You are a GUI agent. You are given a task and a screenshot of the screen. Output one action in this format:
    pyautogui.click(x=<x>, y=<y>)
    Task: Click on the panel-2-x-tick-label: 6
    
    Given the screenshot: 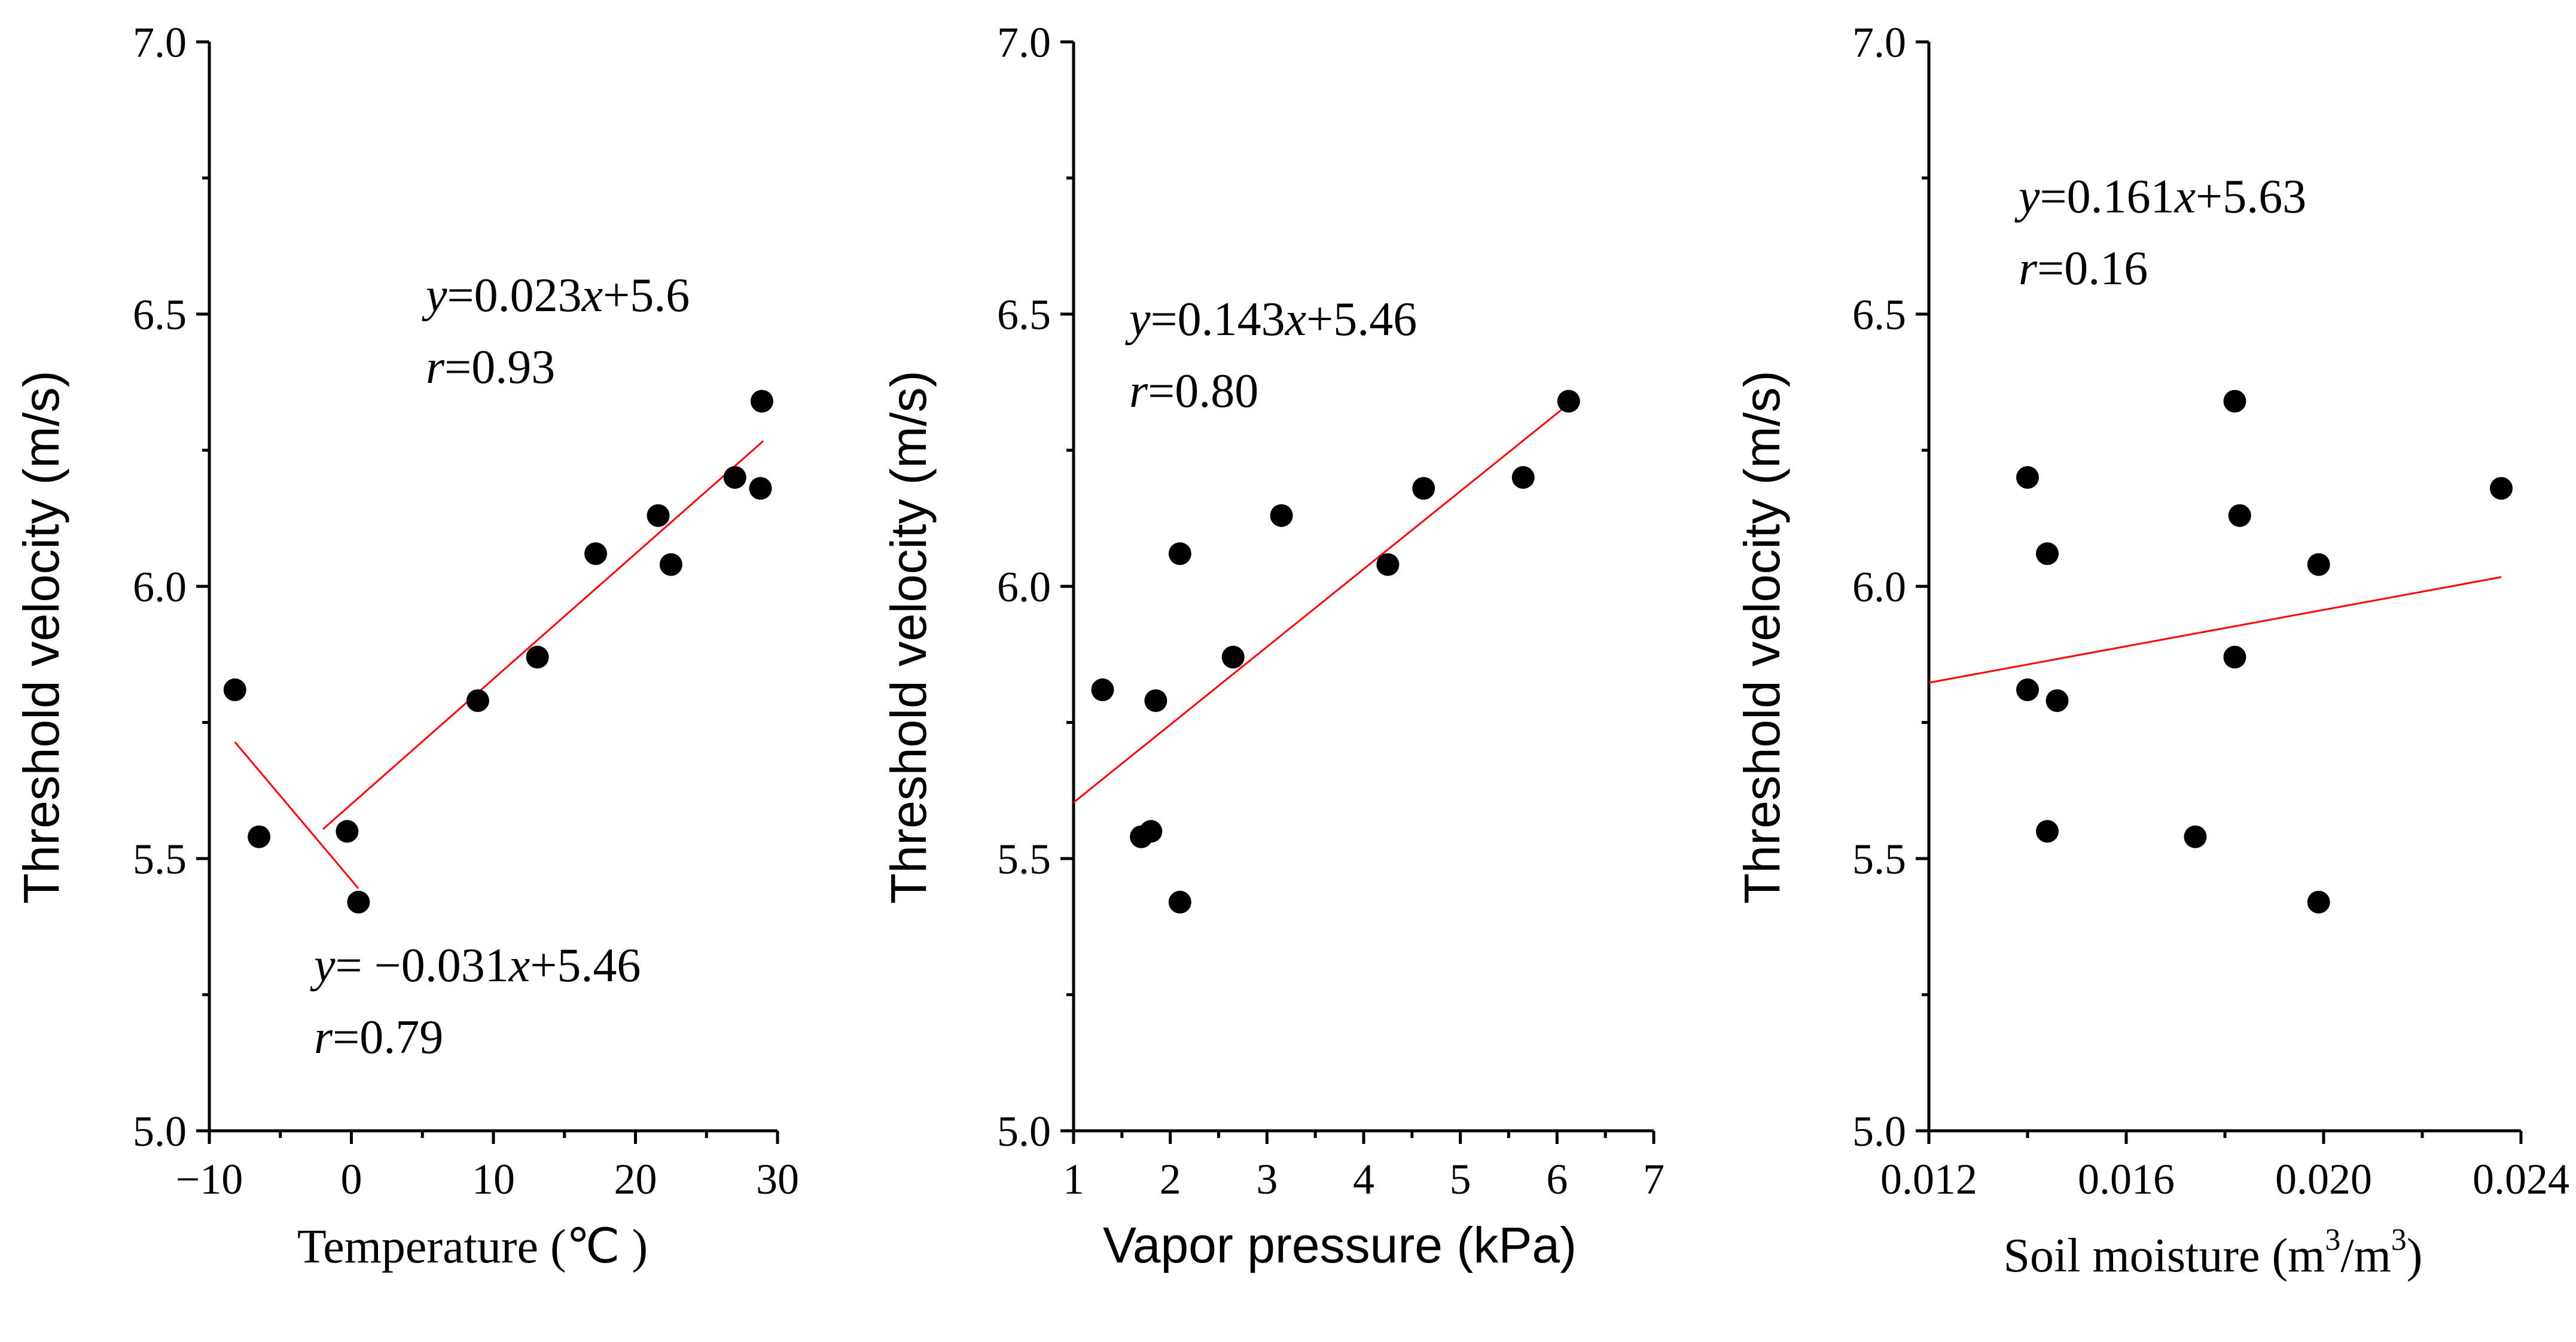 What is the action you would take?
    pyautogui.click(x=1557, y=1179)
    